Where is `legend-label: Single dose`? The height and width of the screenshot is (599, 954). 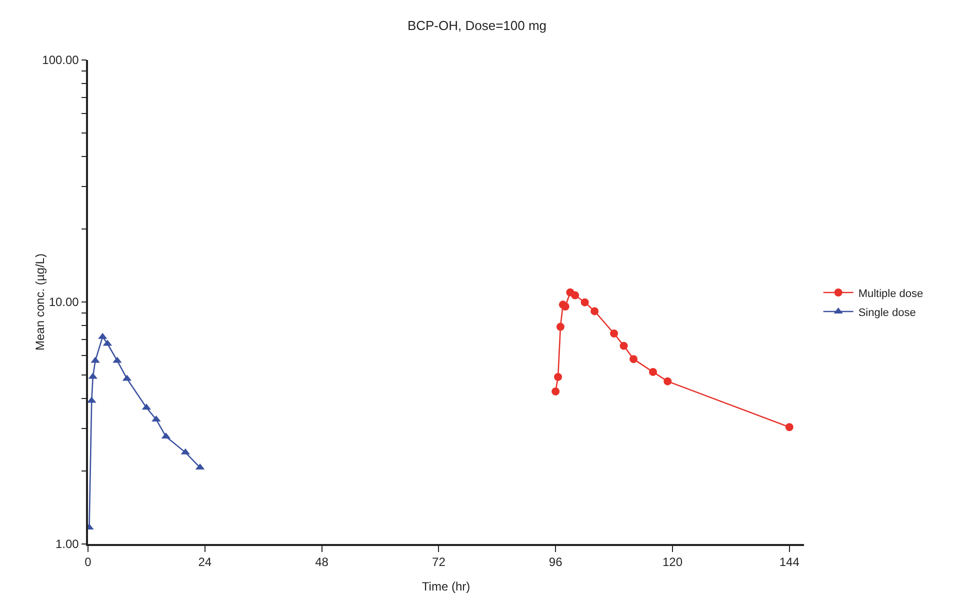 legend-label: Single dose is located at coordinates (887, 312).